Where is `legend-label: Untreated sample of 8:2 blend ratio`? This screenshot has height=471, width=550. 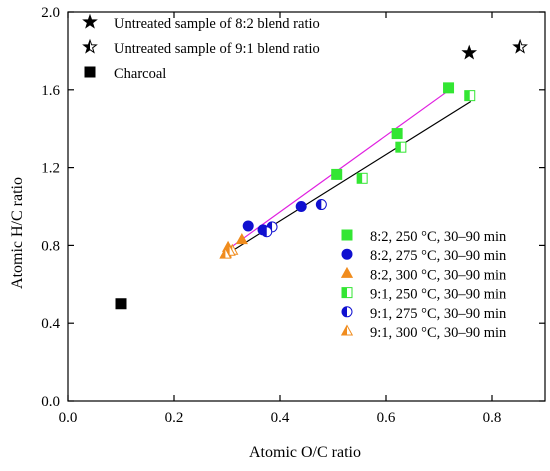 legend-label: Untreated sample of 8:2 blend ratio is located at coordinates (217, 24).